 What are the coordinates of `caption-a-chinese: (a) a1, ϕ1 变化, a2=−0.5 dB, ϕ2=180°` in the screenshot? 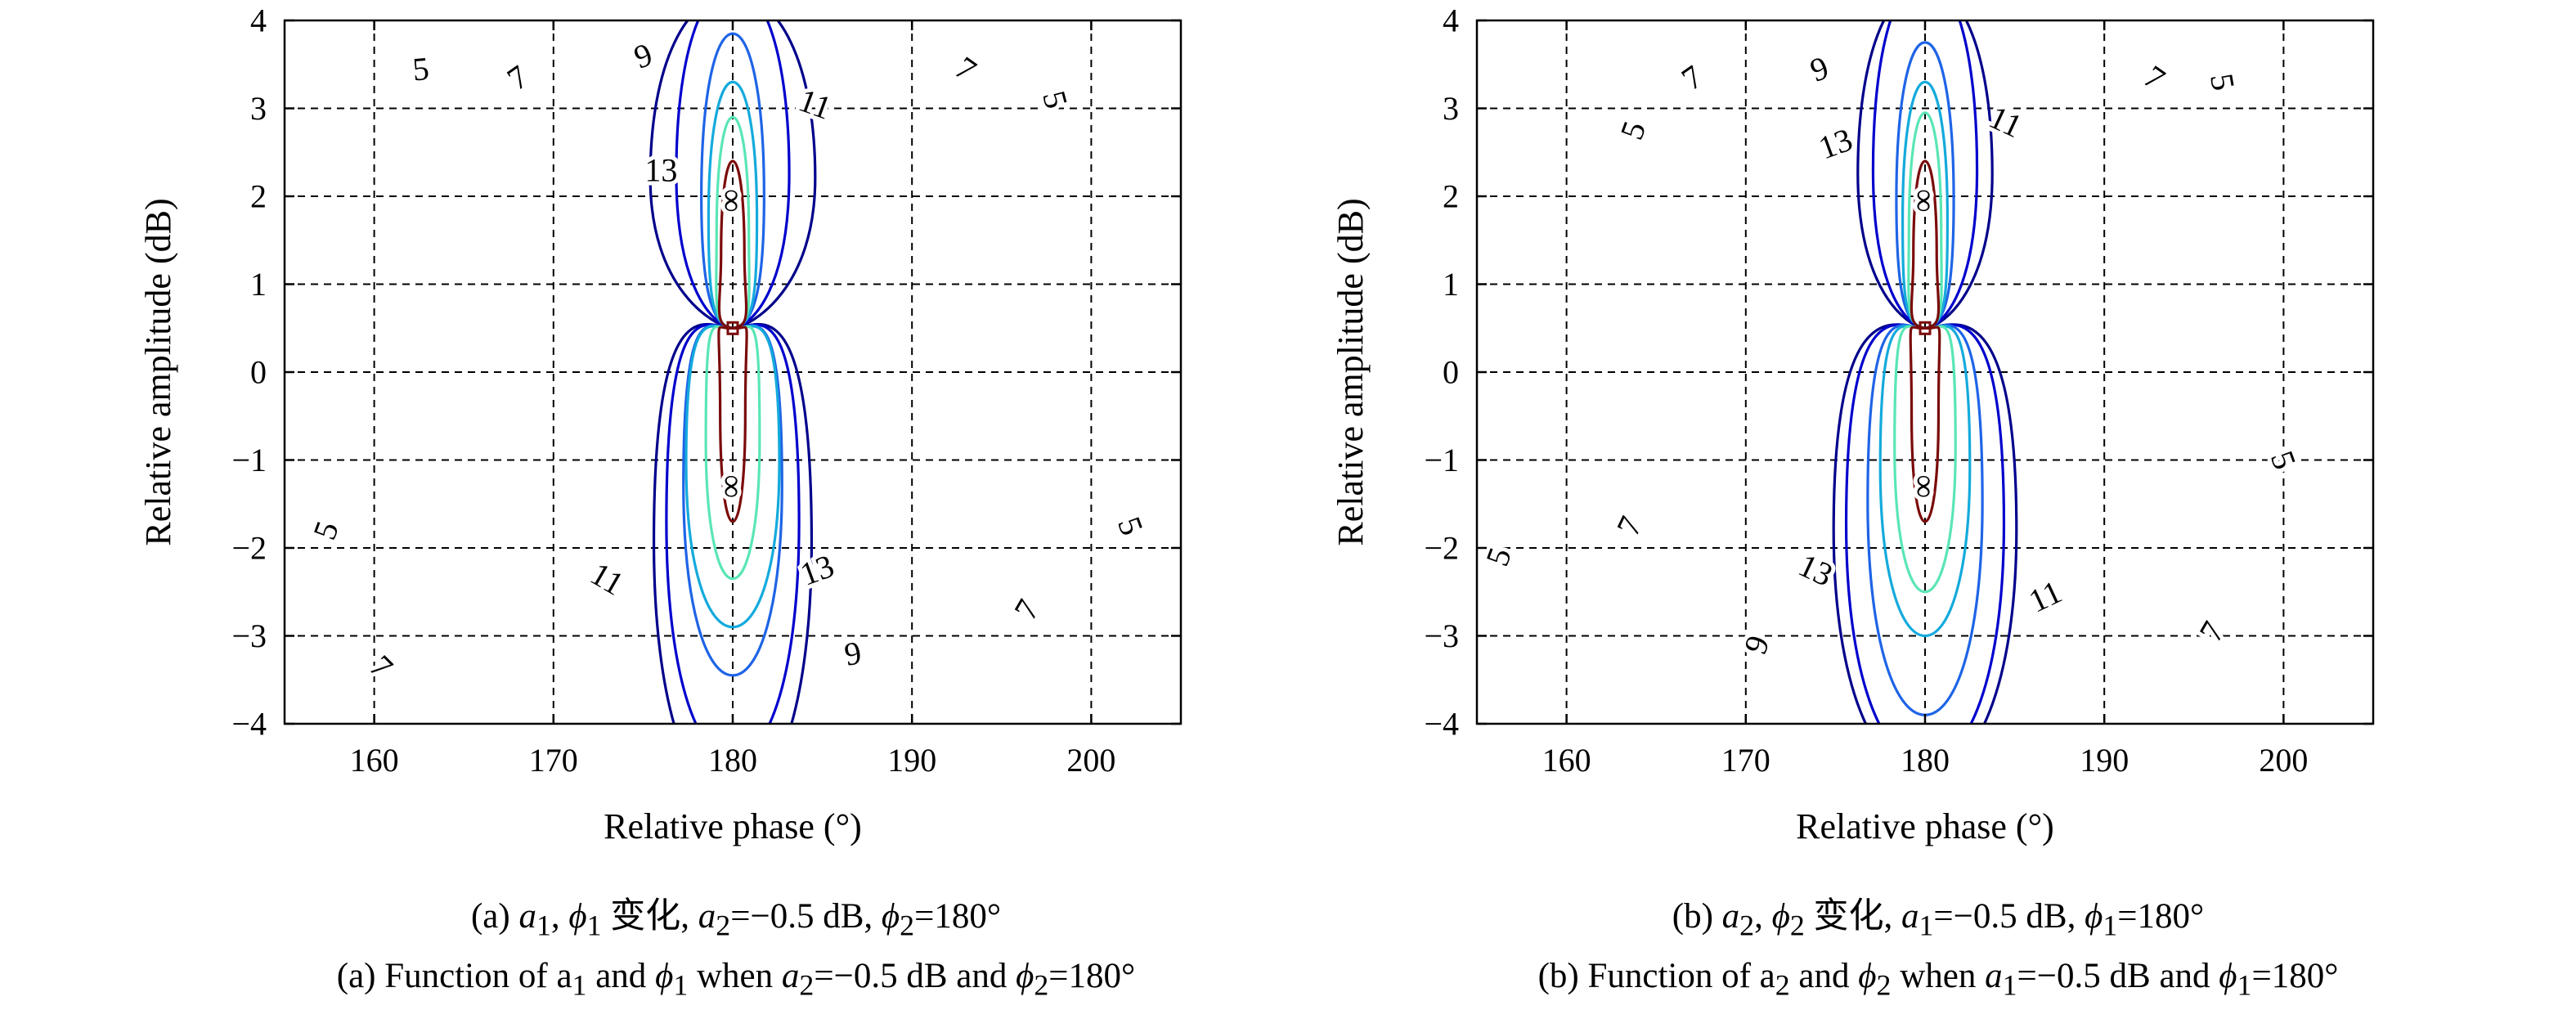 It's located at (736, 919).